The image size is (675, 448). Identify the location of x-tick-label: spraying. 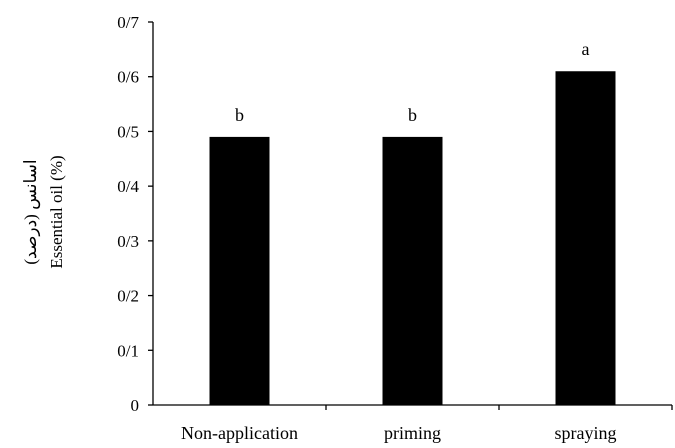
(586, 433).